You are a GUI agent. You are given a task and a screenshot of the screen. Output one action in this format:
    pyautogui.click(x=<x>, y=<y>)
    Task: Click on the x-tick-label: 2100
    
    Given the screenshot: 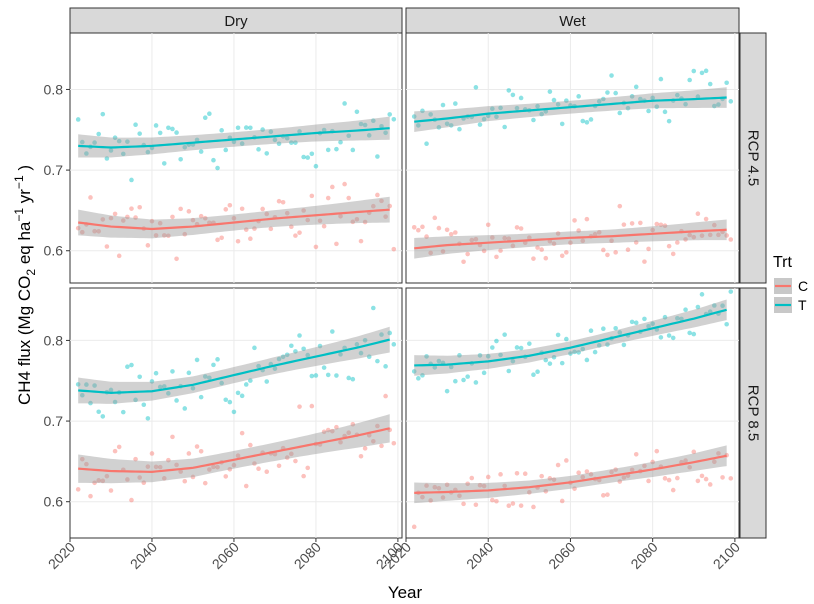 What is the action you would take?
    pyautogui.click(x=726, y=555)
    